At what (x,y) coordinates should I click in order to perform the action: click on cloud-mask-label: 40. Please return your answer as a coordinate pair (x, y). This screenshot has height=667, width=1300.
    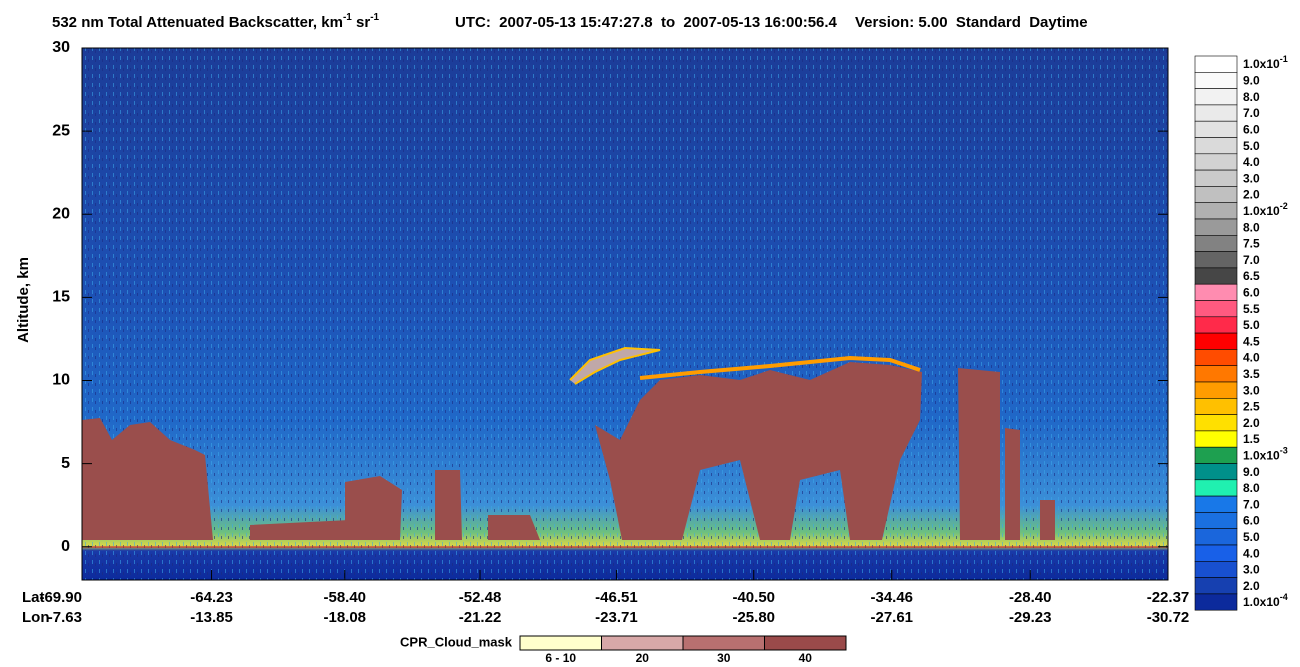
    Looking at the image, I should click on (806, 658).